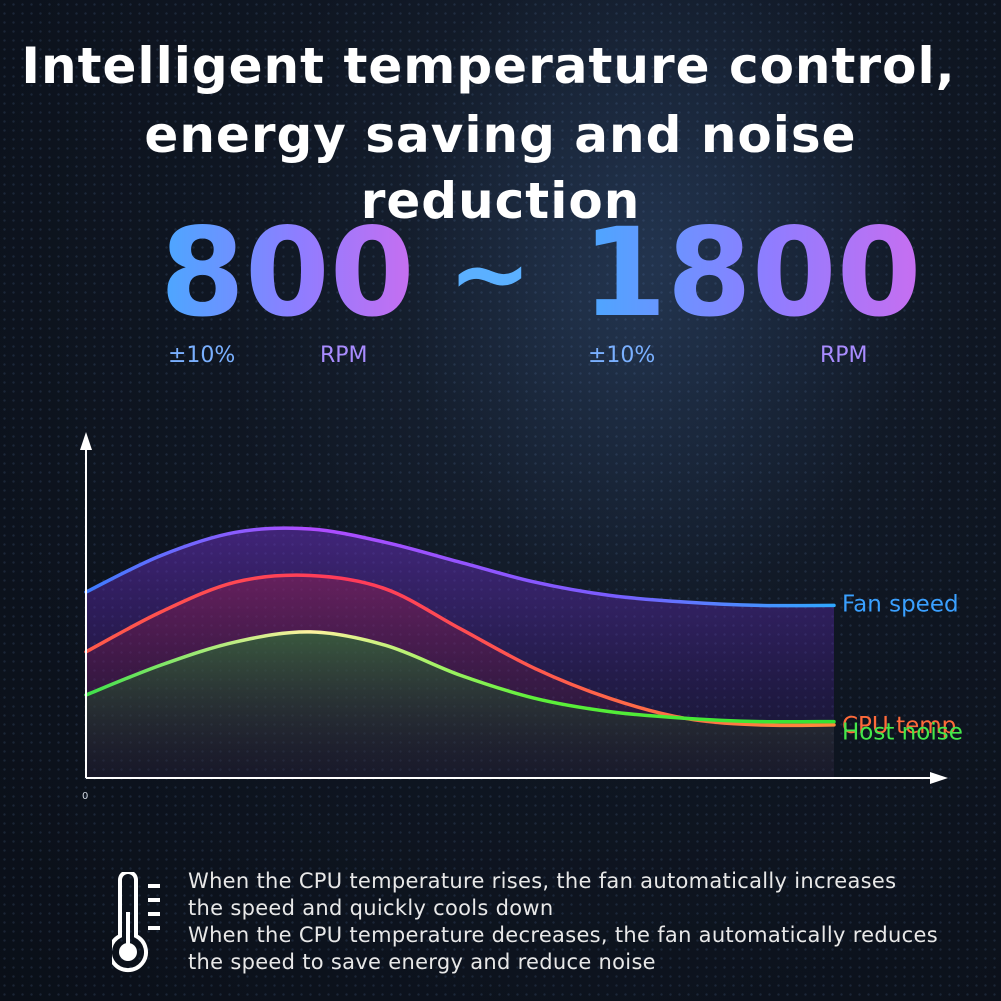  What do you see at coordinates (371, 908) in the screenshot?
I see `description-line-2: the speed and quickly cools down` at bounding box center [371, 908].